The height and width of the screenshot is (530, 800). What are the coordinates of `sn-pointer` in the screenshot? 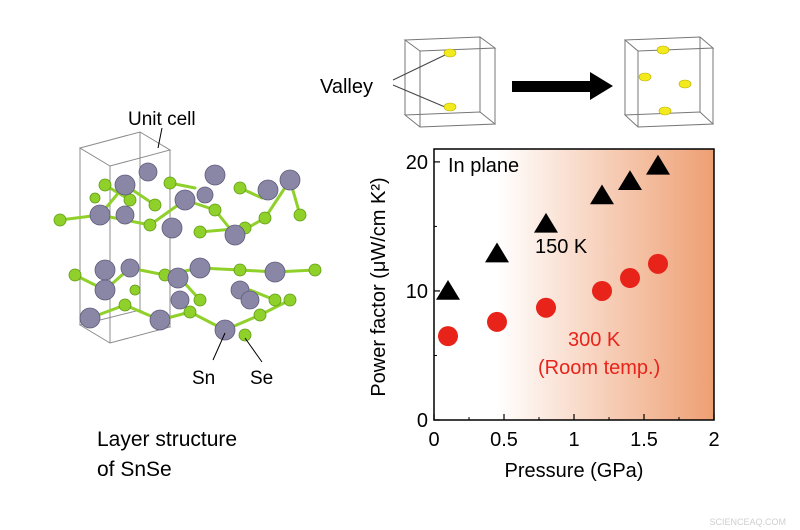 It's located at (219, 346).